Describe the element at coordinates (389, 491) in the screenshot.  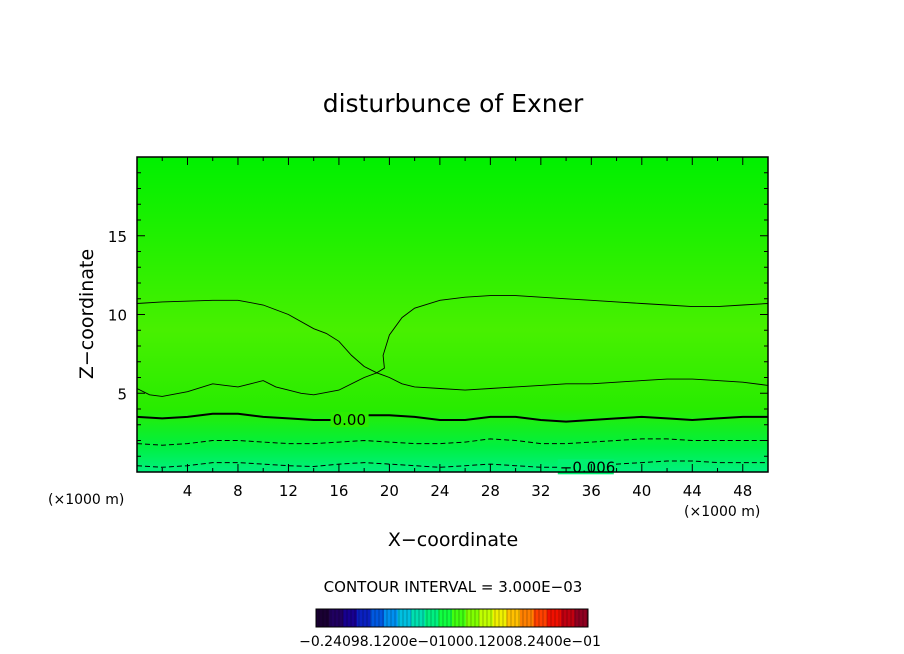
I see `x-tick-label-4: 20` at that location.